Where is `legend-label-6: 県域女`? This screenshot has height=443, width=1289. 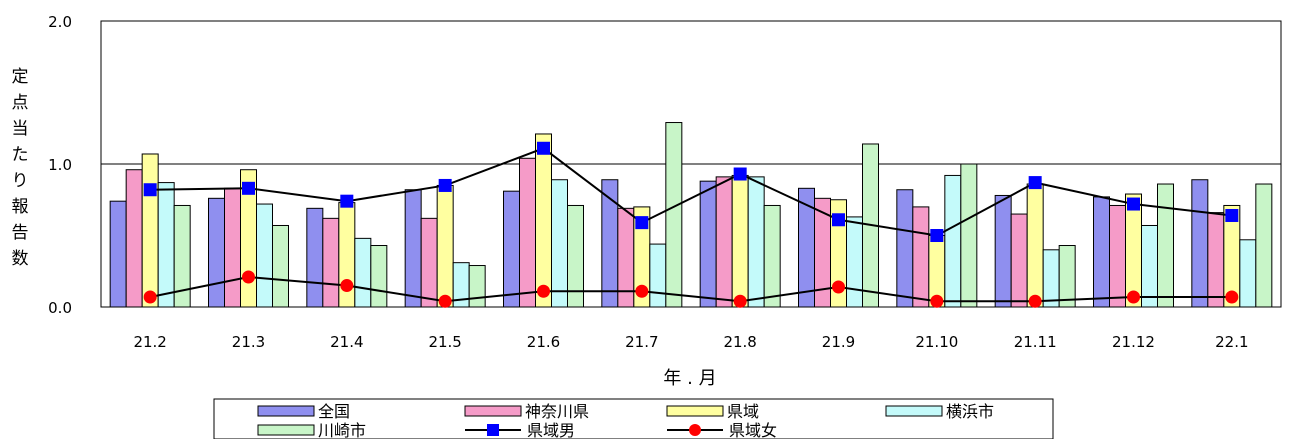
legend-label-6: 県域女 is located at coordinates (753, 430).